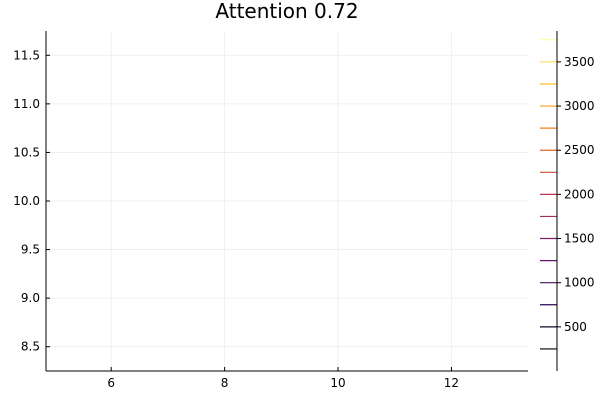 This screenshot has width=600, height=400. What do you see at coordinates (451, 383) in the screenshot?
I see `x-tick-label: 12` at bounding box center [451, 383].